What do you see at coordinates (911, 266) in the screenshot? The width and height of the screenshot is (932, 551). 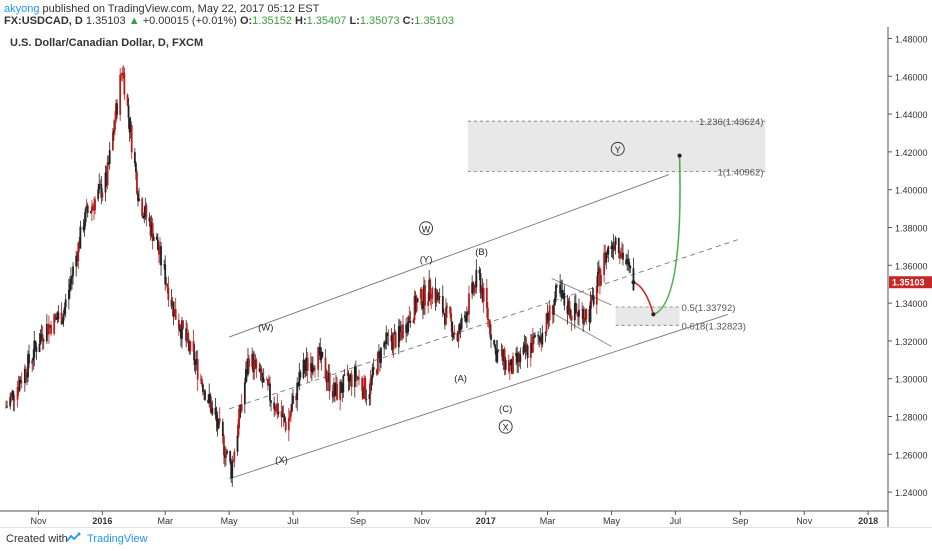 I see `price-tick-label: 1.36000` at bounding box center [911, 266].